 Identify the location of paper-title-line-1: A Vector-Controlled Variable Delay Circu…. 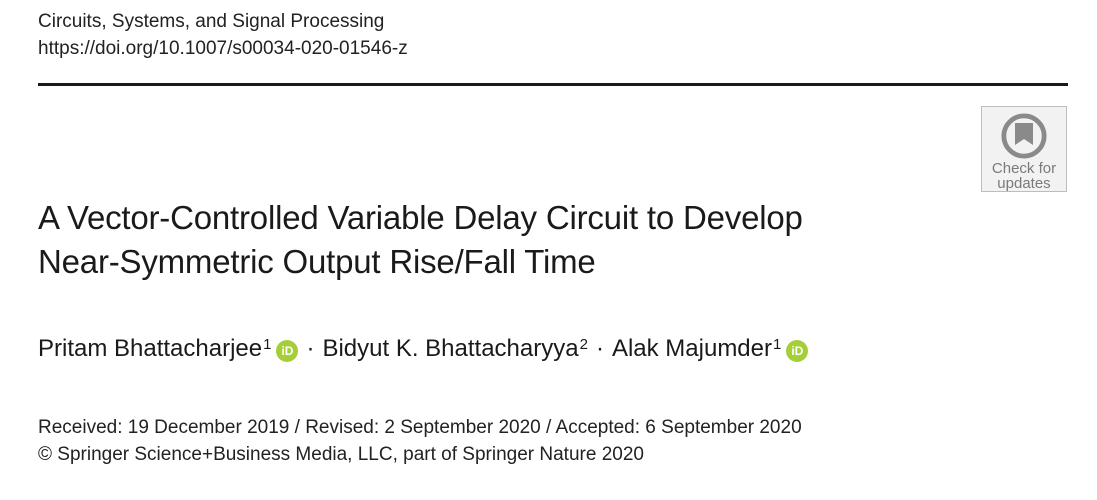
(420, 217).